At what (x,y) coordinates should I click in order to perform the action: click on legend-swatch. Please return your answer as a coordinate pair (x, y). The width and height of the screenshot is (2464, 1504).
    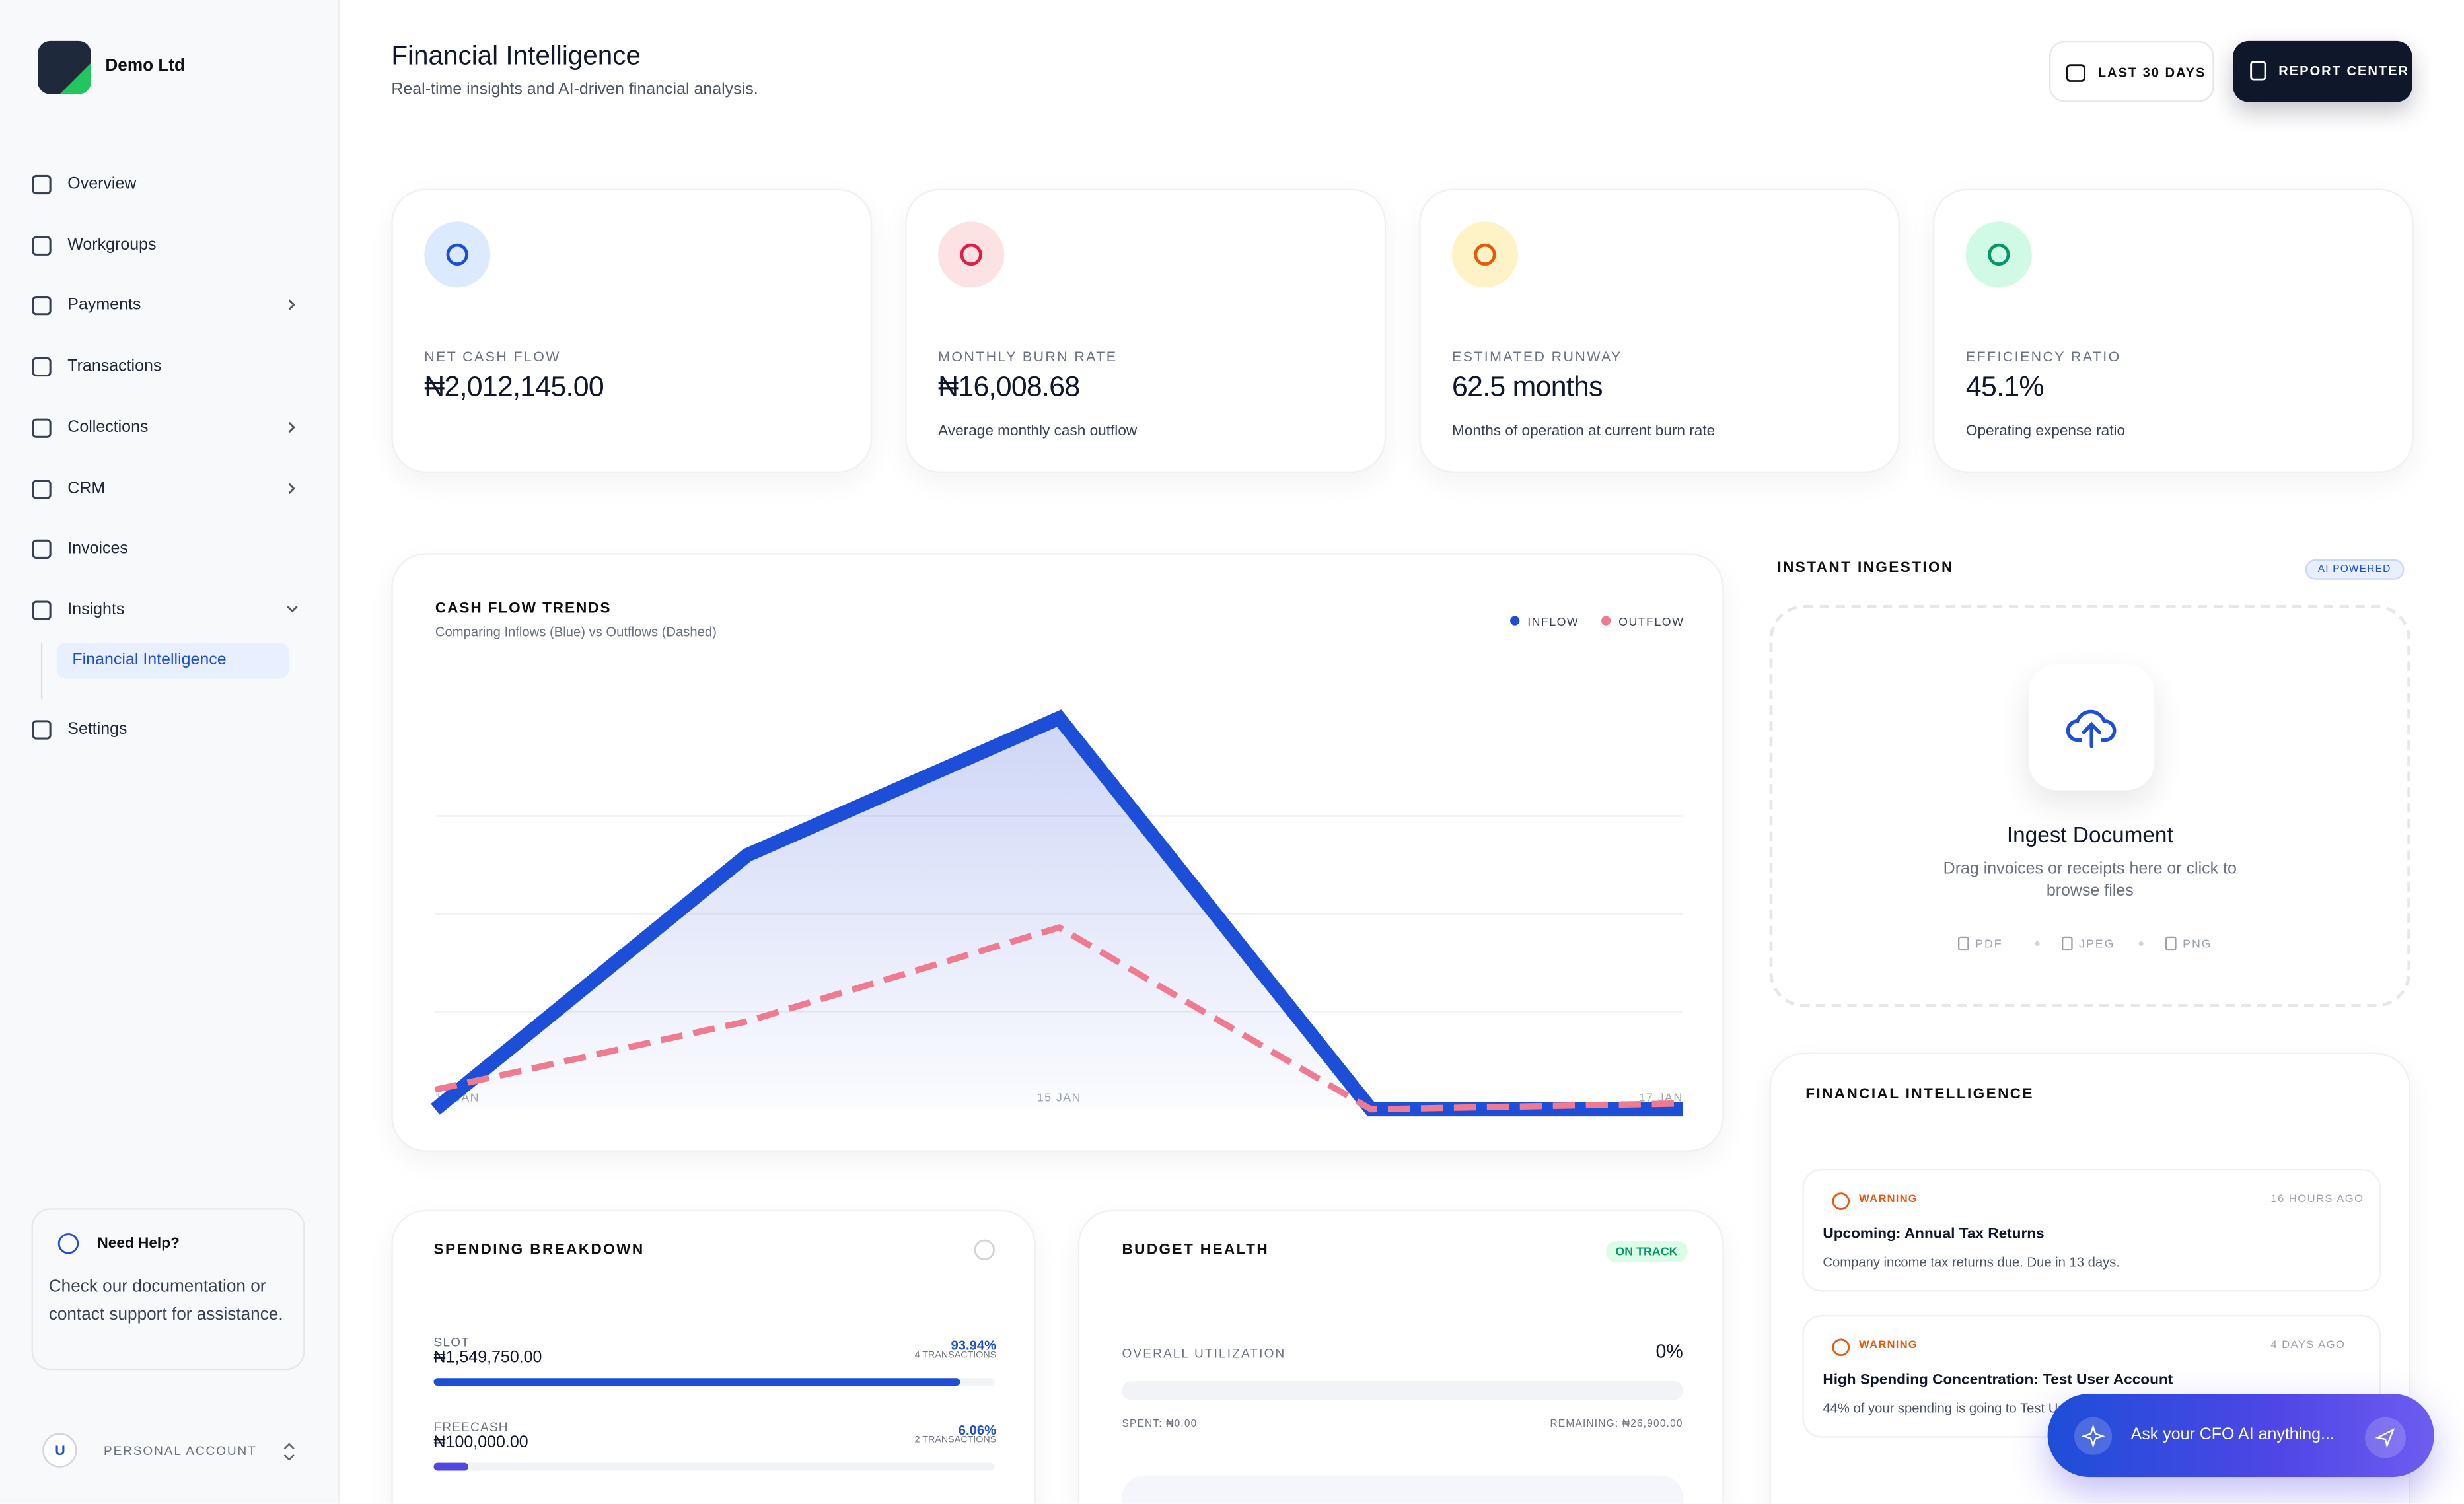
    Looking at the image, I should click on (1606, 621).